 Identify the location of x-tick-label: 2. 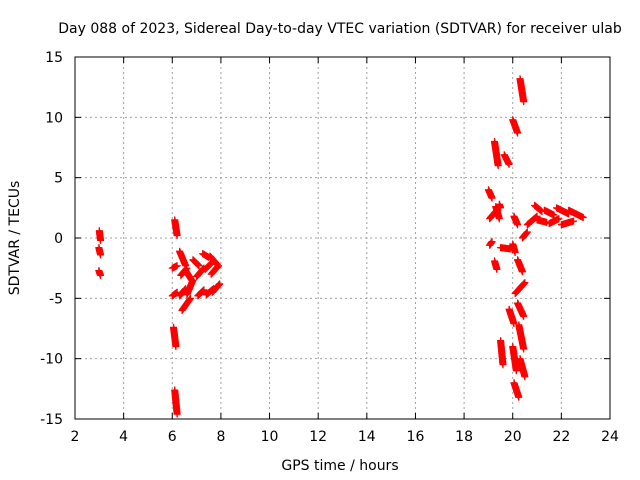
(75, 437).